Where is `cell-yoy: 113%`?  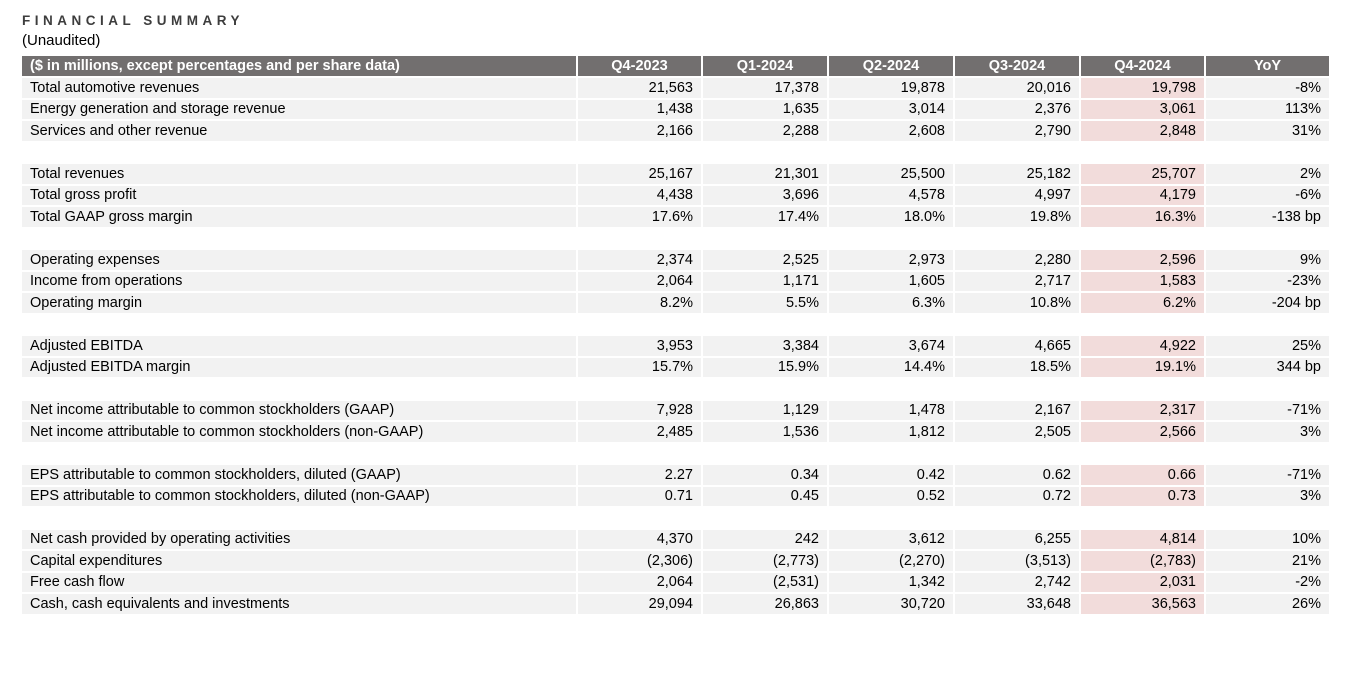
cell-yoy: 113% is located at coordinates (1268, 110).